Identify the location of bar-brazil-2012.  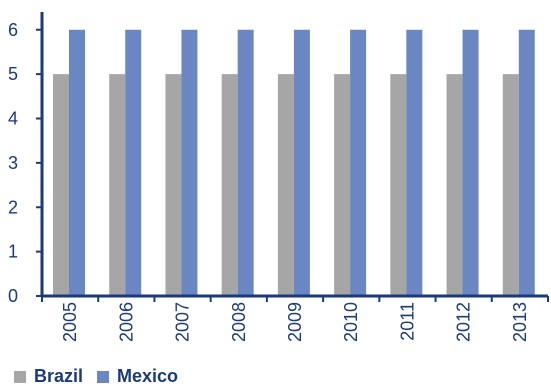
(454, 185).